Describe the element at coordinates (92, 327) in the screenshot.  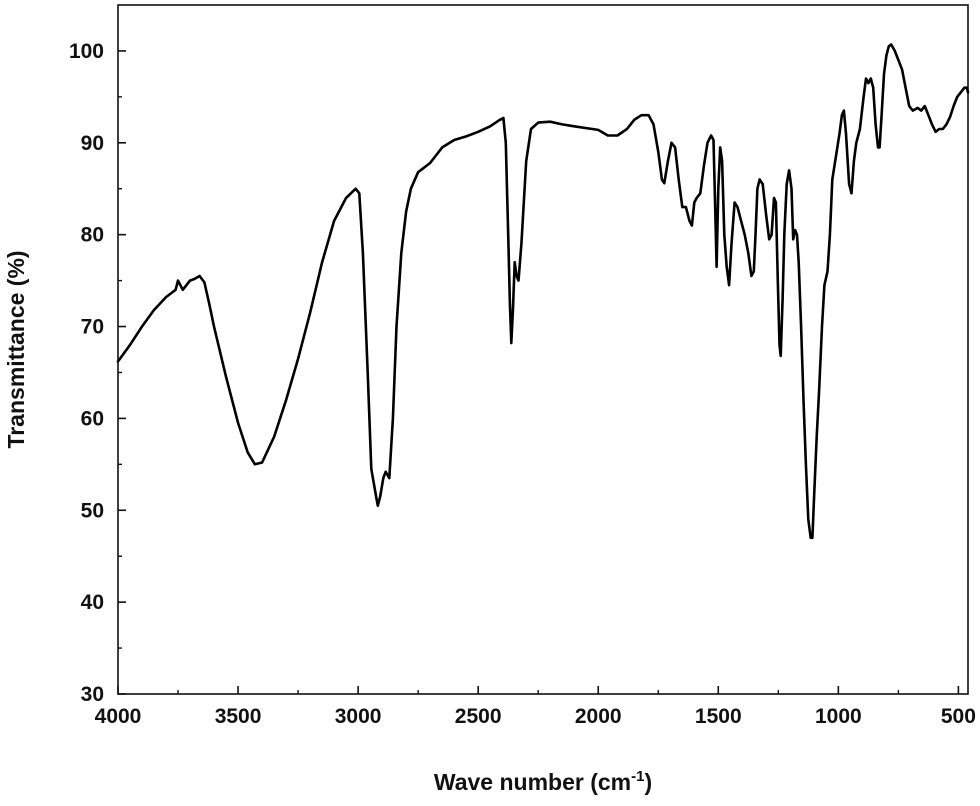
I see `y-tick-label: 70` at that location.